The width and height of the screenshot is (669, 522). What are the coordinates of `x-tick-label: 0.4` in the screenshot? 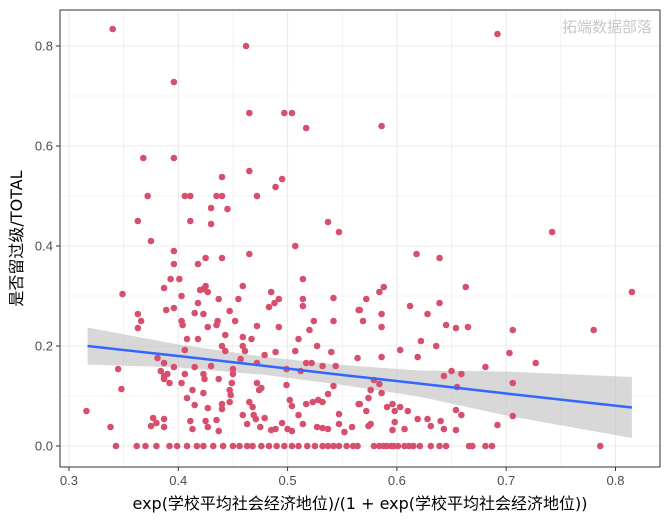 It's located at (178, 480).